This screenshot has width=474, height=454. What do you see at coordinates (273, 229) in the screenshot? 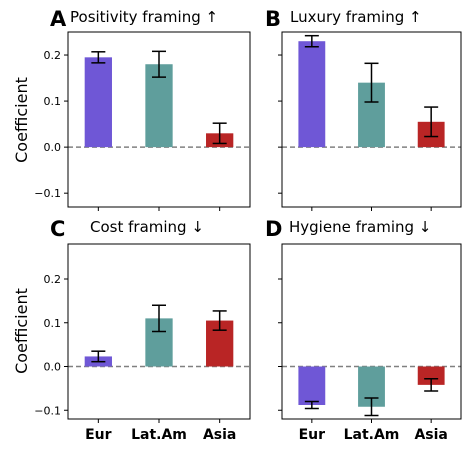
I see `panel-letter: D` at bounding box center [273, 229].